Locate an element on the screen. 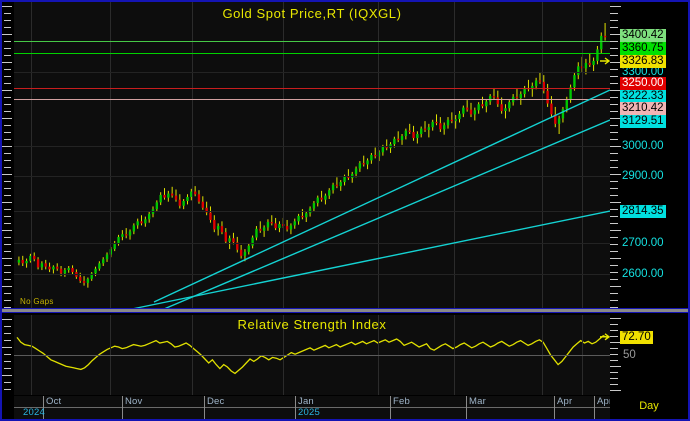 This screenshot has width=690, height=421. date-year-label: 2025 is located at coordinates (309, 412).